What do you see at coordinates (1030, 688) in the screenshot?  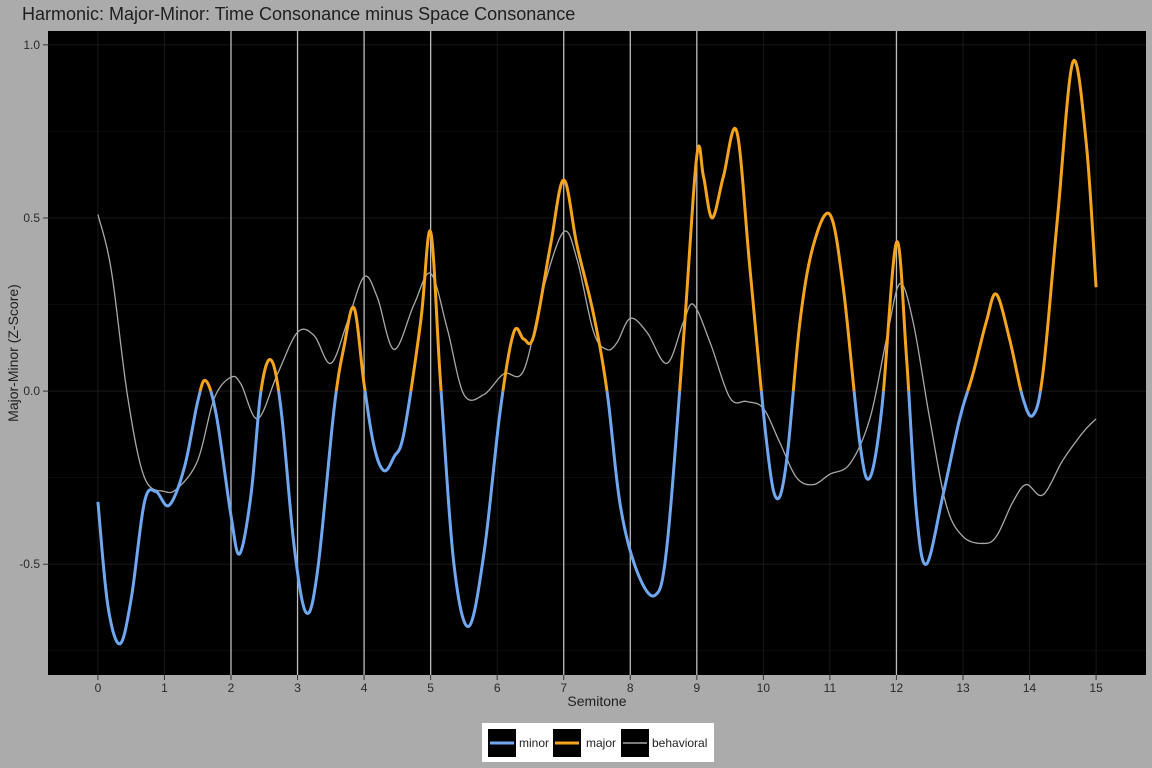 I see `x-tick-label: 14` at bounding box center [1030, 688].